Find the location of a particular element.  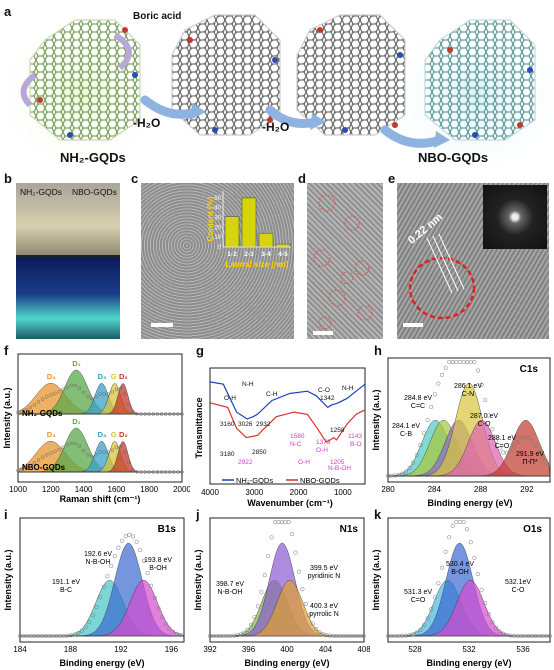

xps-component-fill is located at coordinates (469, 448).